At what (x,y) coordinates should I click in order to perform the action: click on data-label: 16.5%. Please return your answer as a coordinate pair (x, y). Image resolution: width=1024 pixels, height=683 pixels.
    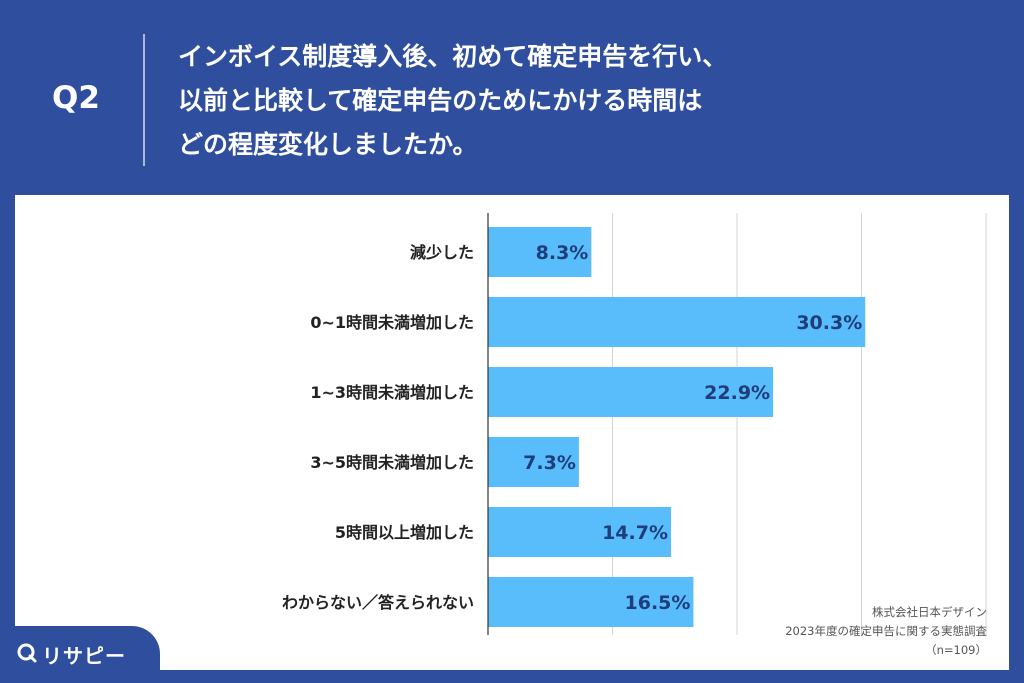
    Looking at the image, I should click on (658, 603).